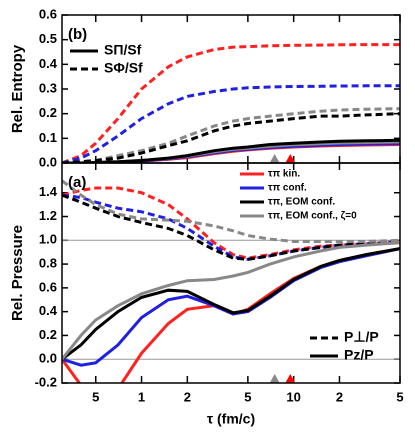 Image resolution: width=415 pixels, height=436 pixels. What do you see at coordinates (17, 88) in the screenshot?
I see `y-axis-label: Rel. Entropy` at bounding box center [17, 88].